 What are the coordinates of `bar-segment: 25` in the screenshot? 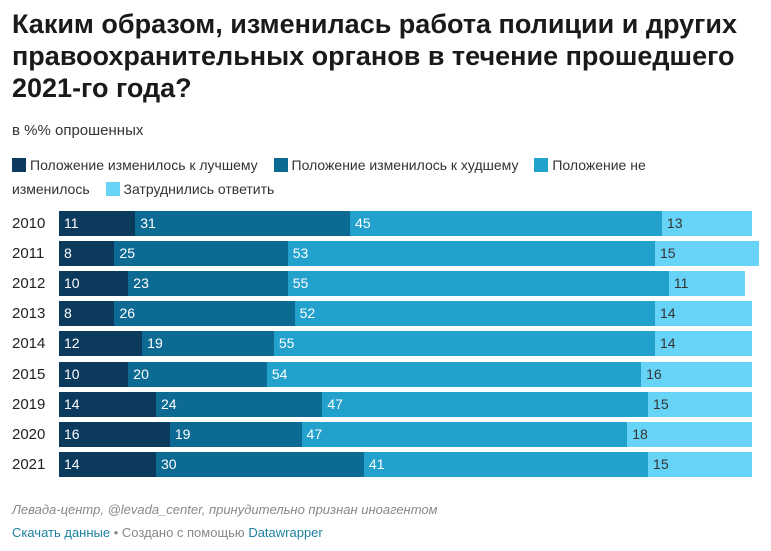 It's located at (201, 254).